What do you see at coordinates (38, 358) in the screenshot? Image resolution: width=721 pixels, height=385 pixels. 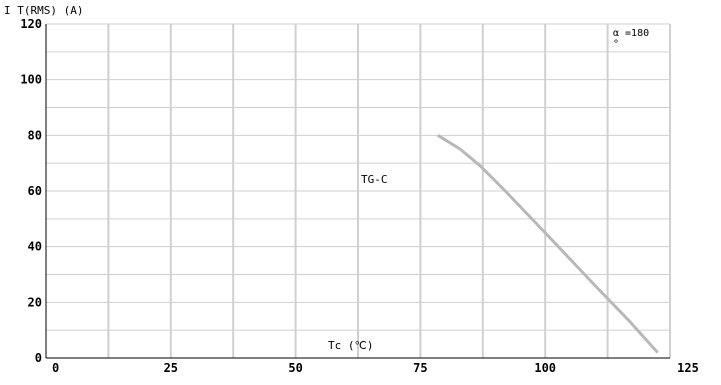 I see `y-tick-label: 0` at bounding box center [38, 358].